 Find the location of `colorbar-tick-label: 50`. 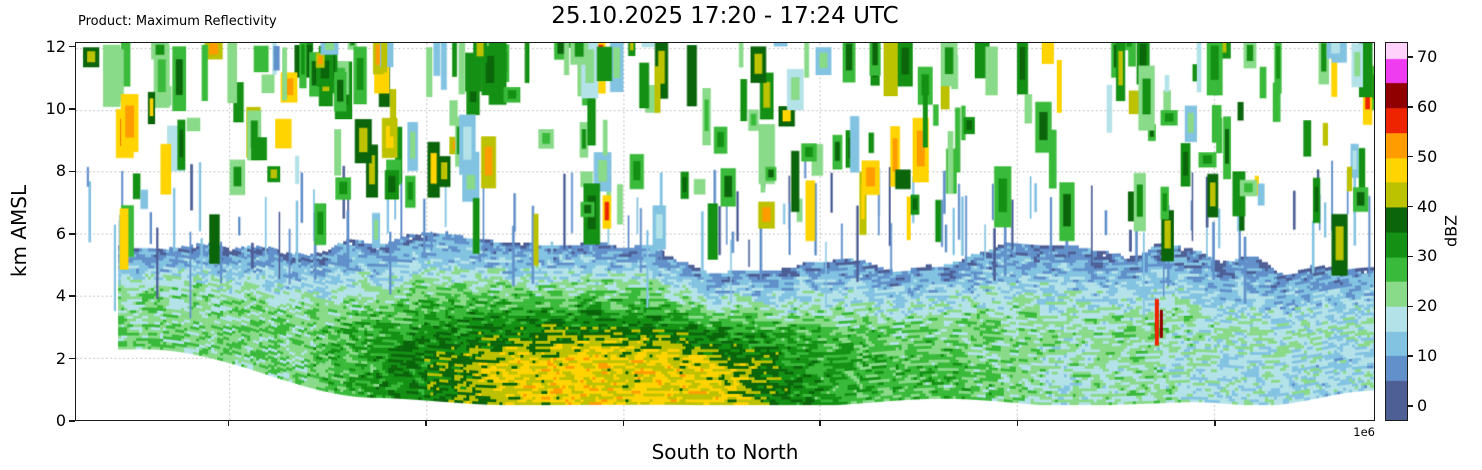

colorbar-tick-label: 50 is located at coordinates (1427, 156).